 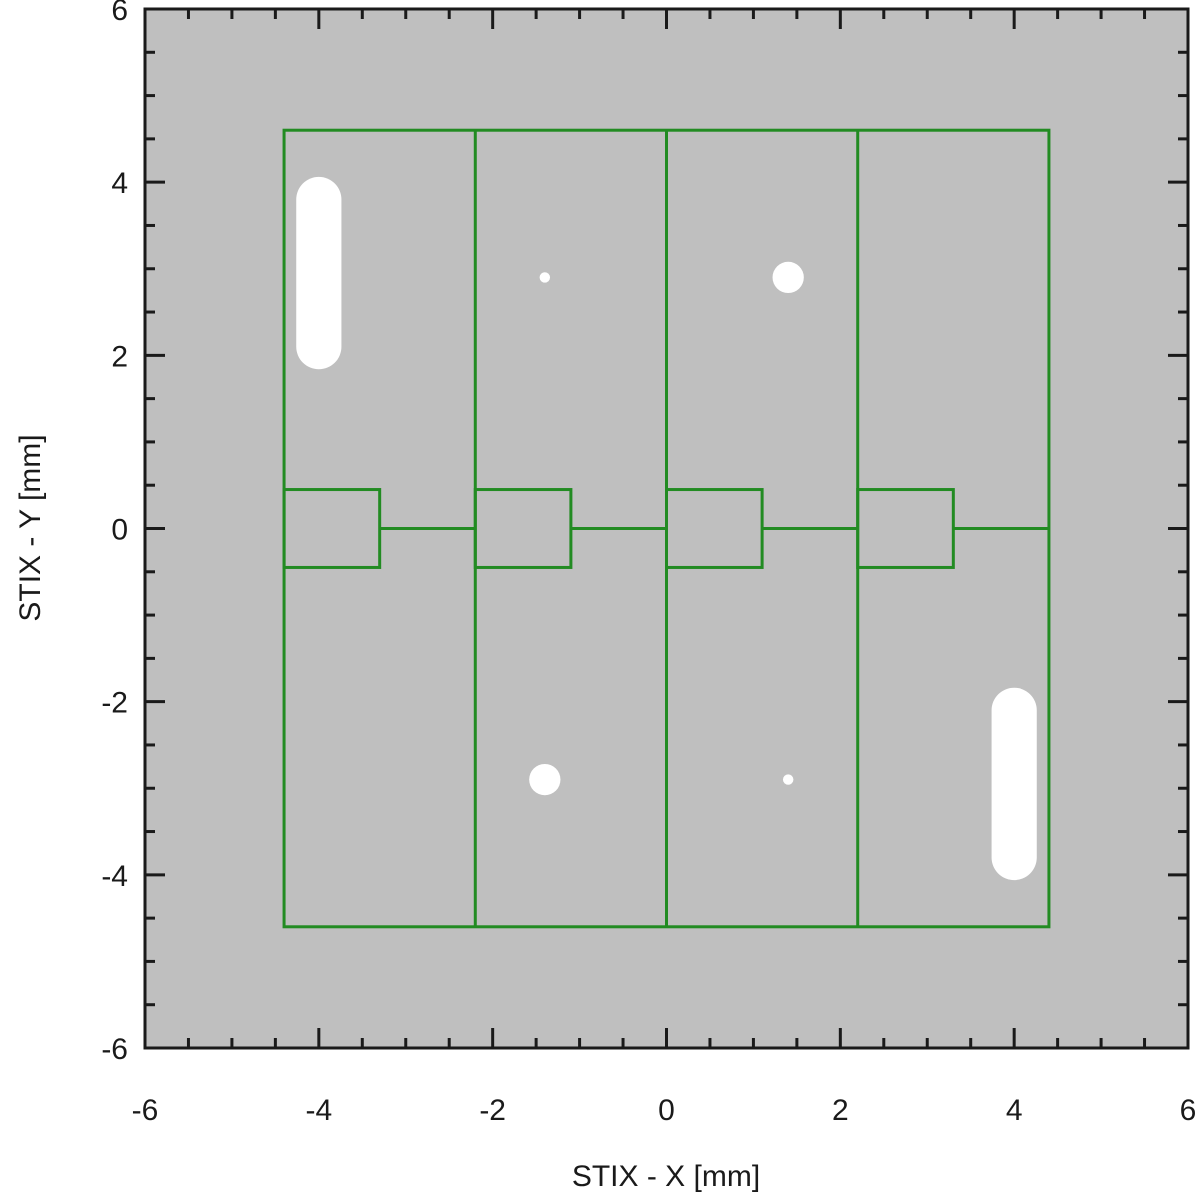 I want to click on x-tick-label-1: -6, so click(x=145, y=1110).